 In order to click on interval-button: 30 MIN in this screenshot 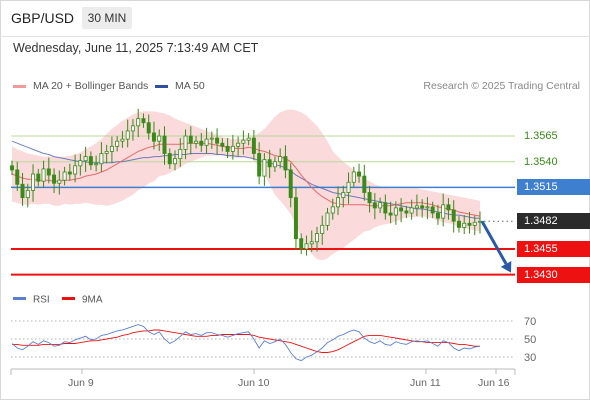, I will do `click(107, 18)`.